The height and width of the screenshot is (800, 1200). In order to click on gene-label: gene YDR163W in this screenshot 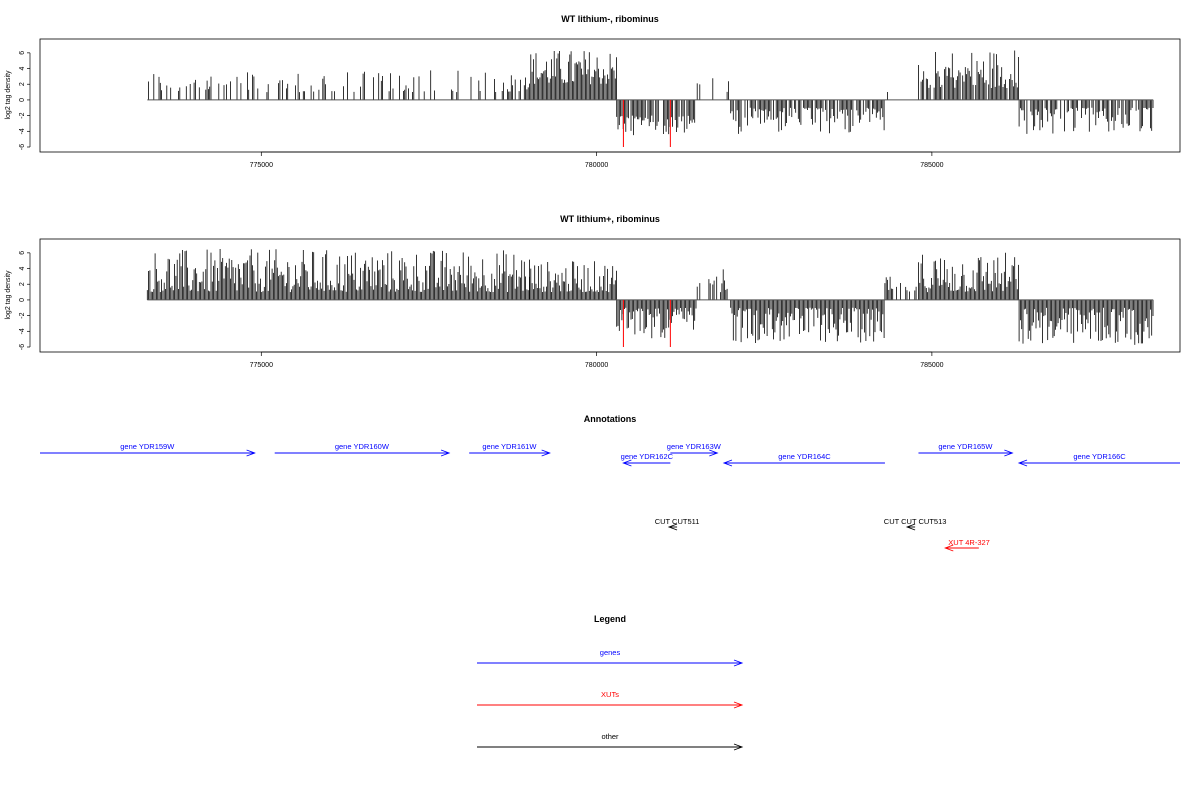, I will do `click(694, 446)`.